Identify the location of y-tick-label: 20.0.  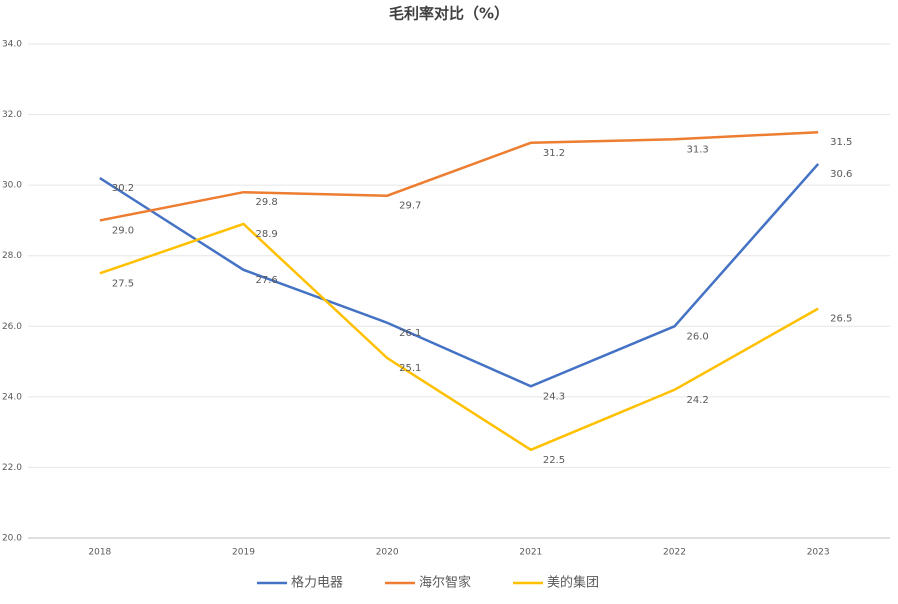
(12, 539).